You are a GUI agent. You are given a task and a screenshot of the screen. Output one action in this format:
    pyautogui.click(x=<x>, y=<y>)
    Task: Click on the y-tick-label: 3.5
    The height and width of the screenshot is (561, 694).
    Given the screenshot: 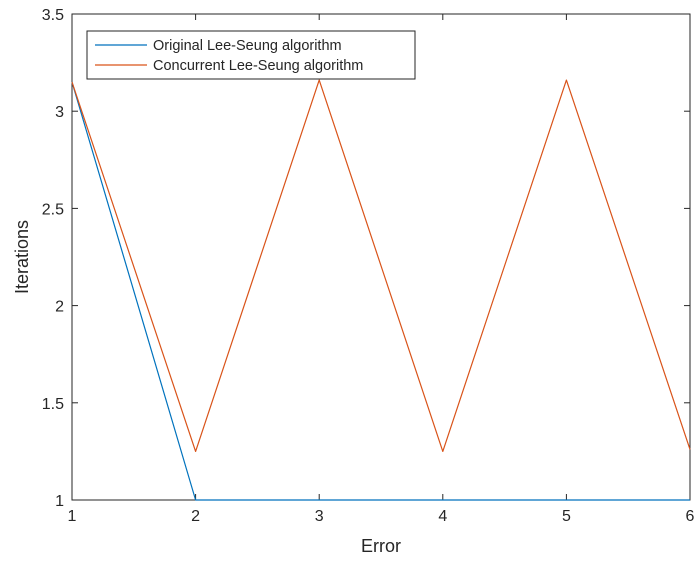 What is the action you would take?
    pyautogui.click(x=53, y=15)
    